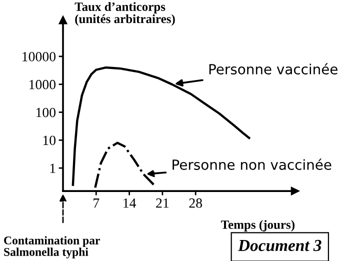 This screenshot has height=261, width=350. What do you see at coordinates (39, 57) in the screenshot?
I see `y-tick-label: 10000` at bounding box center [39, 57].